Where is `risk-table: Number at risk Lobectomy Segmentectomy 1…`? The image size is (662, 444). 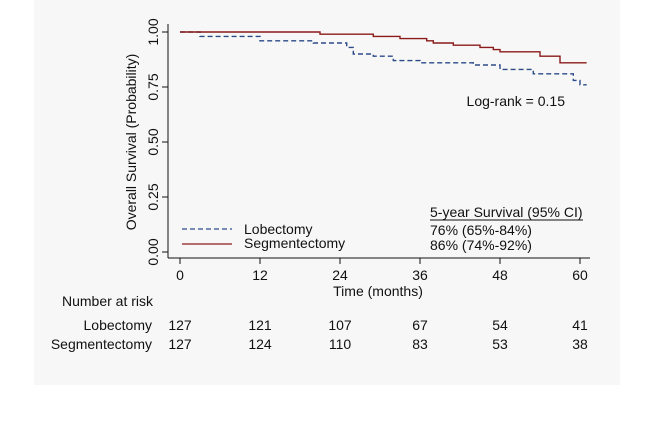 risk-table: Number at risk Lobectomy Segmentectomy 1… is located at coordinates (319, 322).